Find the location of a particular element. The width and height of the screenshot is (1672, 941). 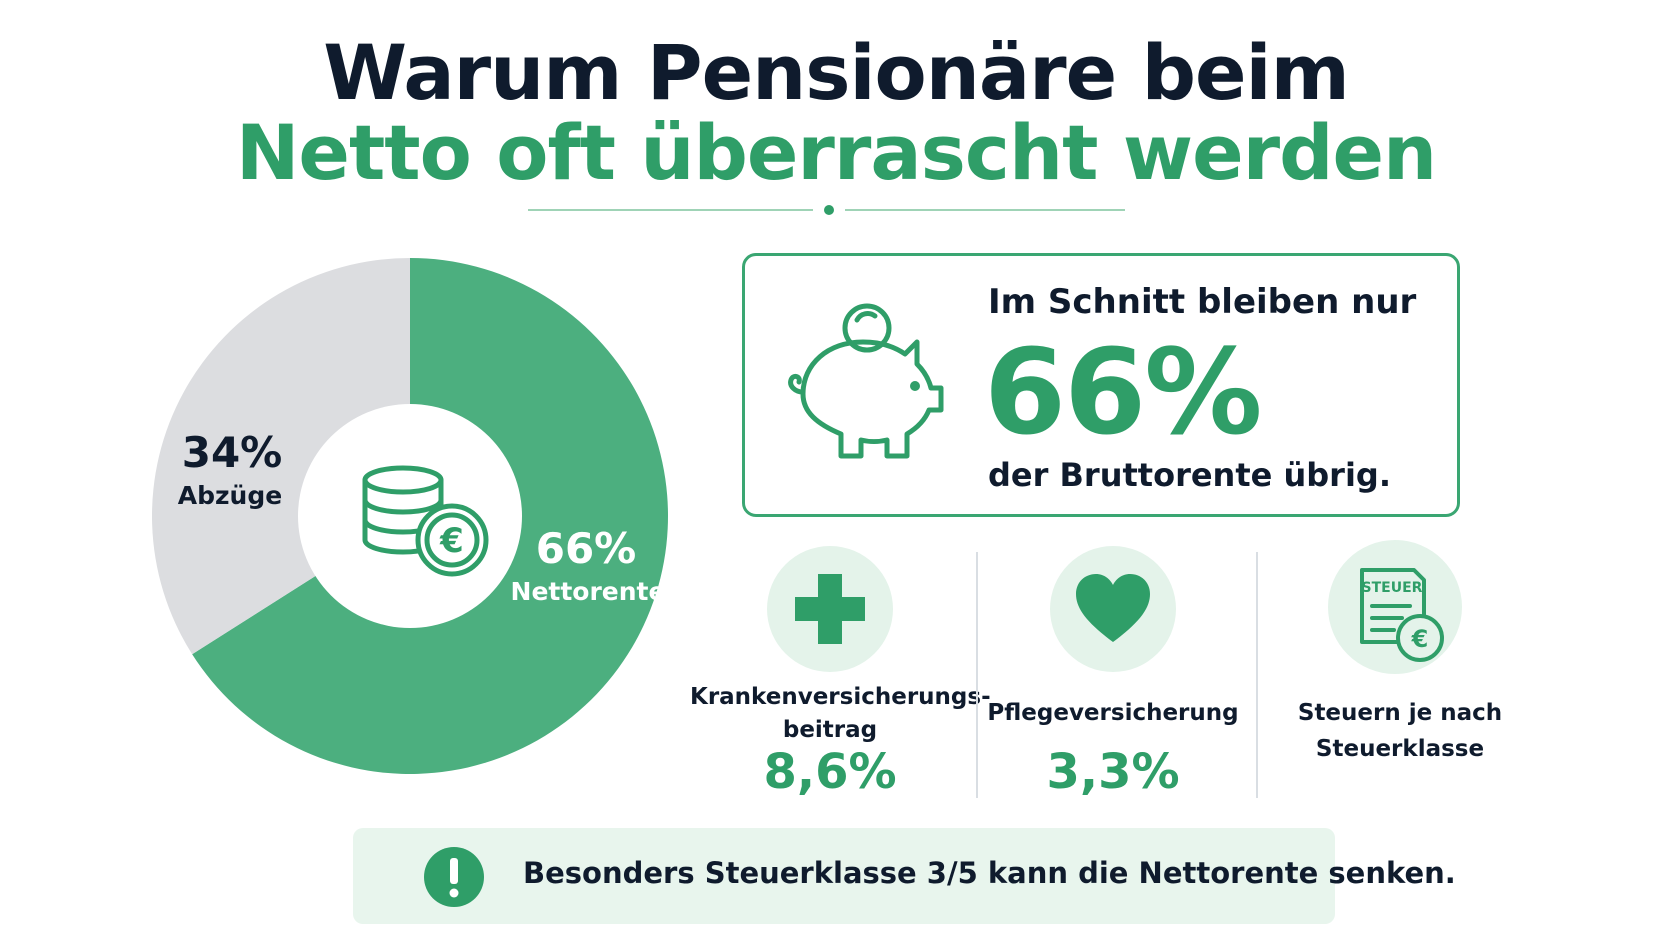

factor-value: 3,3% is located at coordinates (1113, 772).